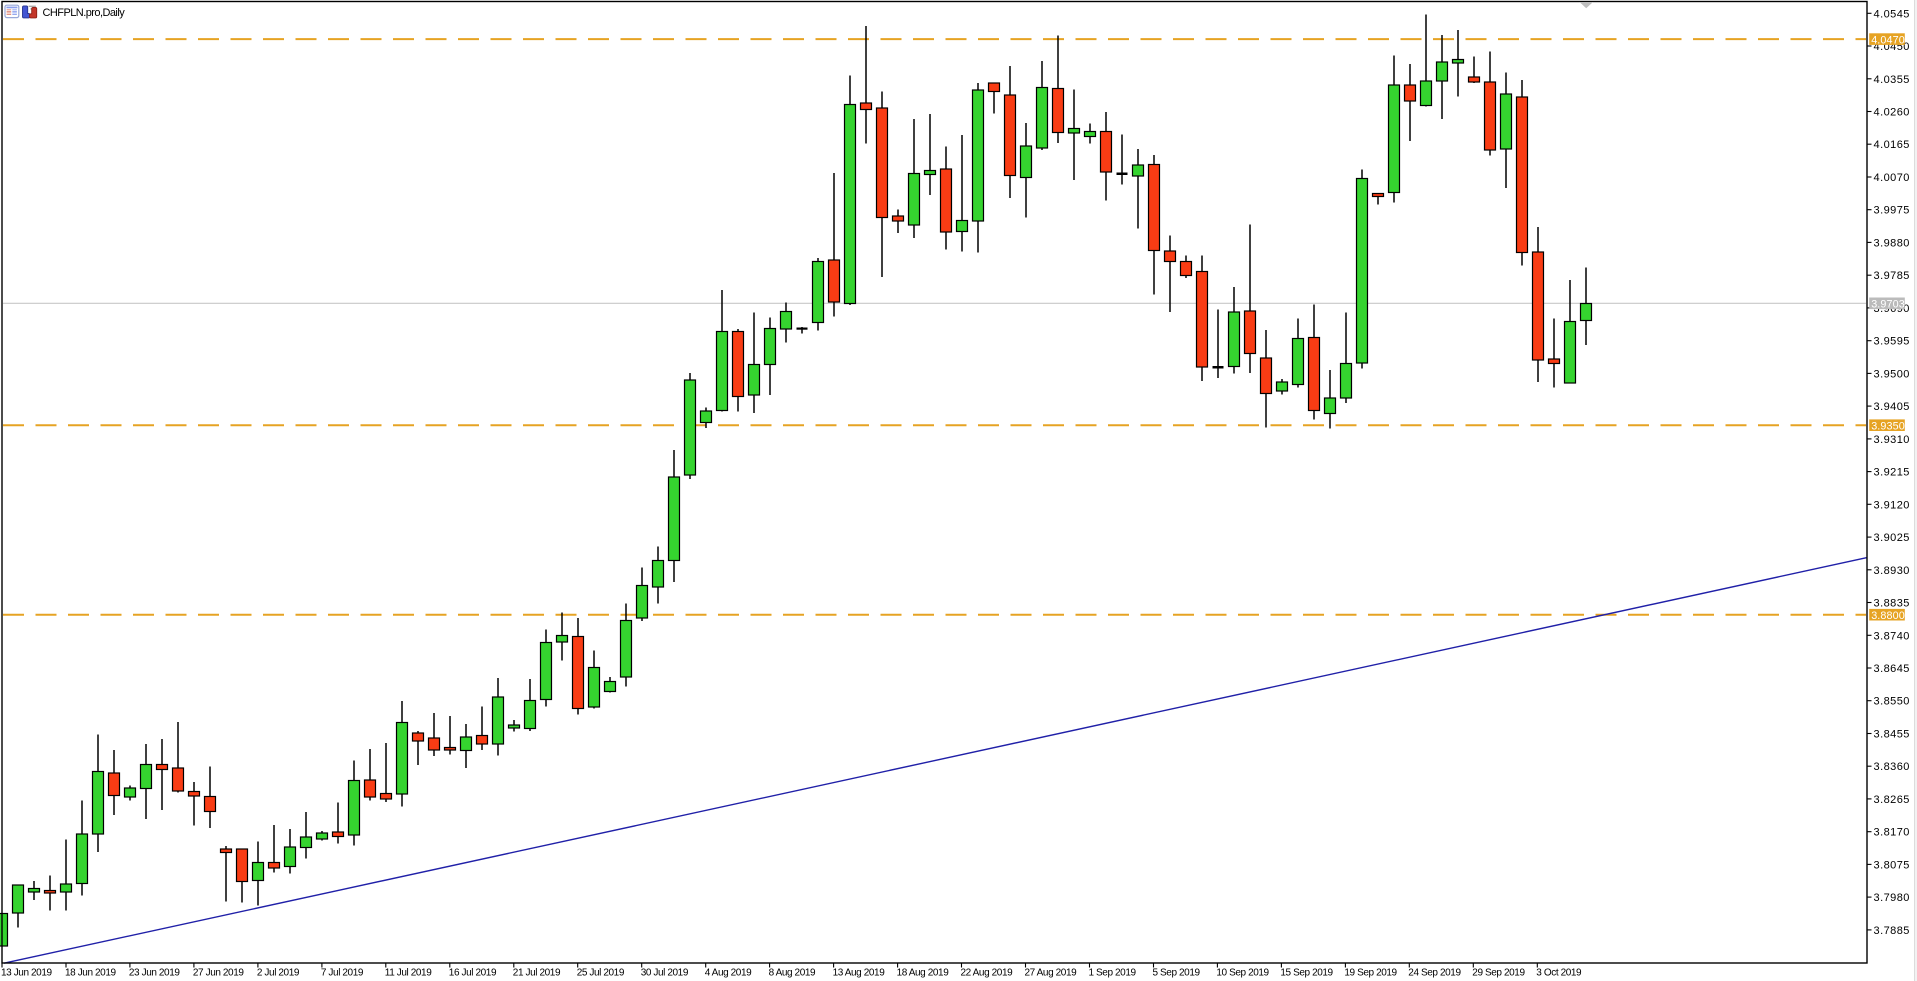 Image resolution: width=1917 pixels, height=981 pixels. I want to click on svg-text: 7 Jul 2019, so click(342, 973).